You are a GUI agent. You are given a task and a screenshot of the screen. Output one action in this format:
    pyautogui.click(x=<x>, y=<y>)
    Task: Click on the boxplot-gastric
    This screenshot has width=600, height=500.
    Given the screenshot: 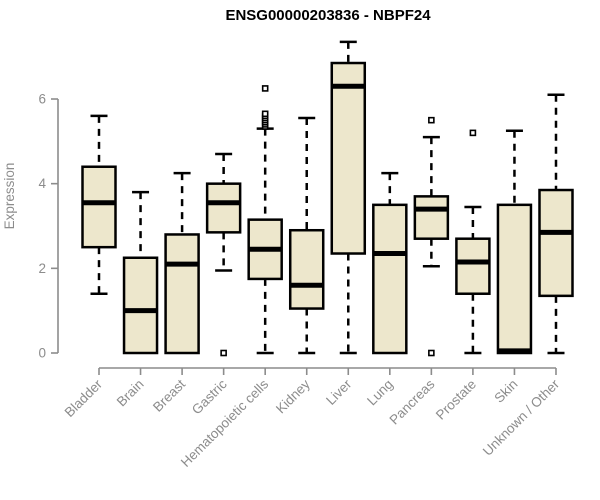 What is the action you would take?
    pyautogui.click(x=223, y=254)
    